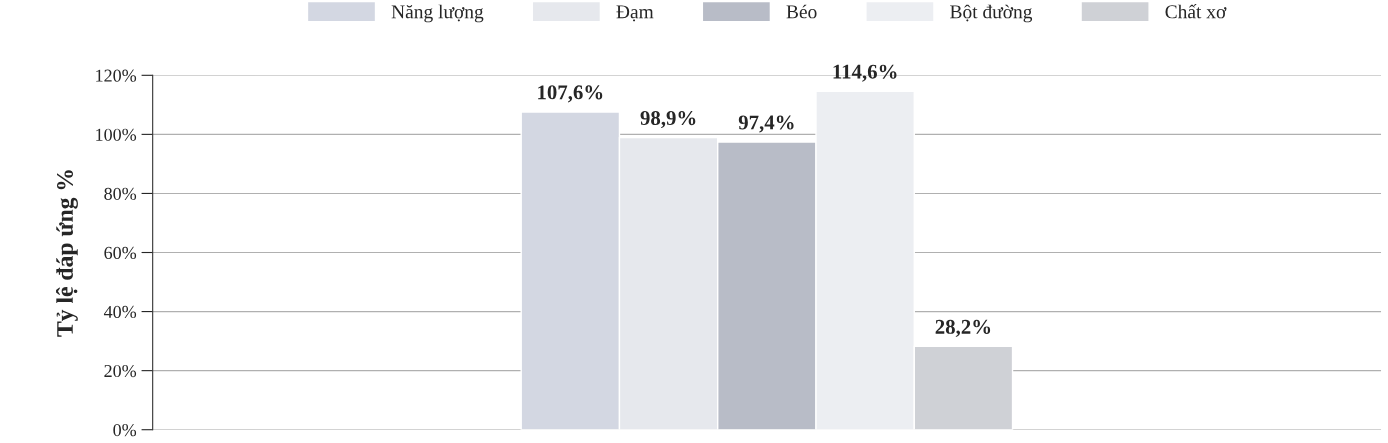 The width and height of the screenshot is (1388, 443). Describe the element at coordinates (570, 94) in the screenshot. I see `text: 107,6%` at that location.